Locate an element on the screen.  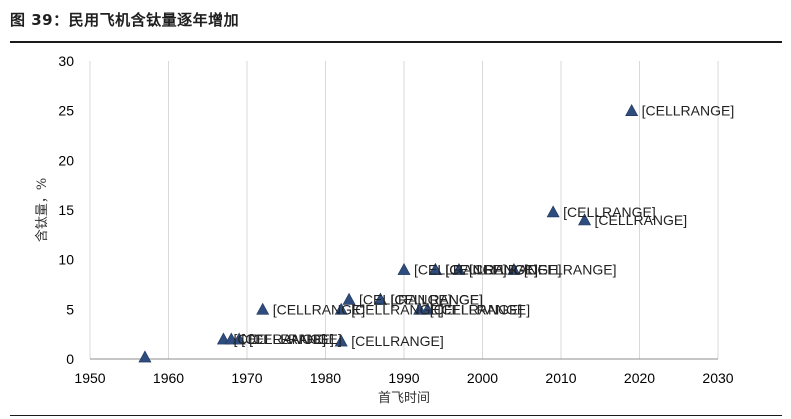
data-label-18: [CELLRANGE] is located at coordinates (688, 111).